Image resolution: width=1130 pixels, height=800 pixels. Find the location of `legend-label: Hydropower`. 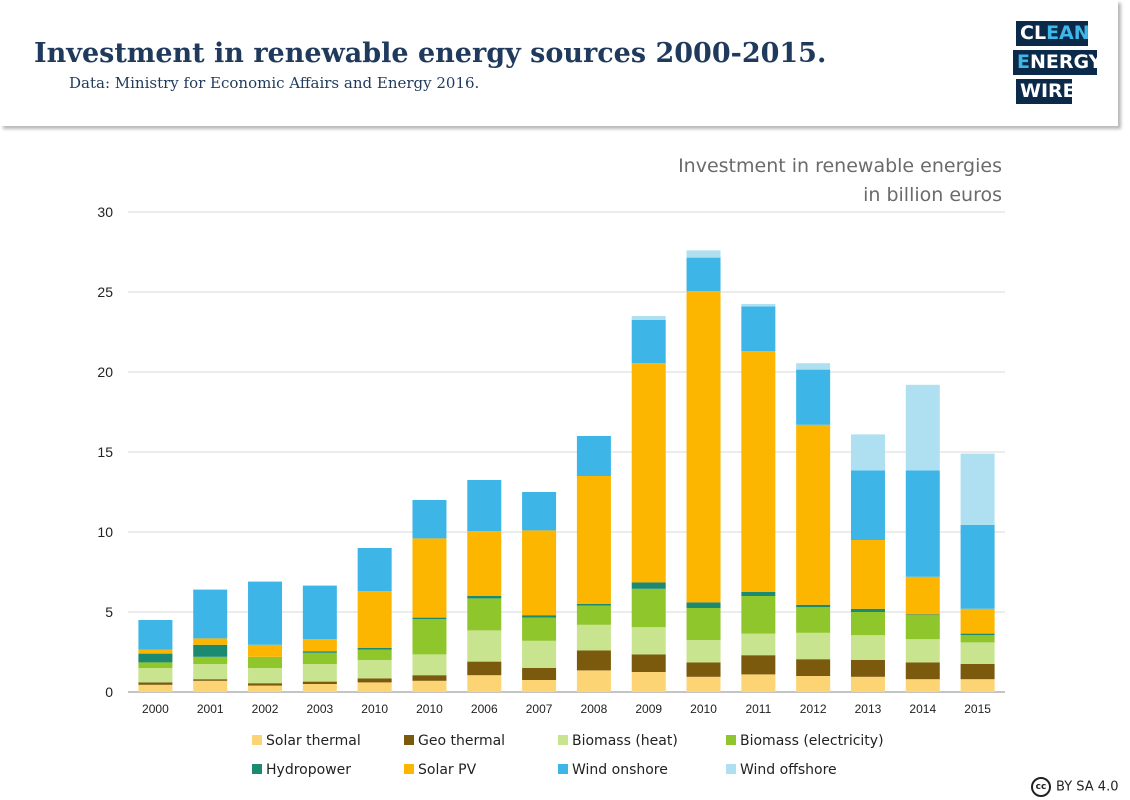

legend-label: Hydropower is located at coordinates (308, 770).